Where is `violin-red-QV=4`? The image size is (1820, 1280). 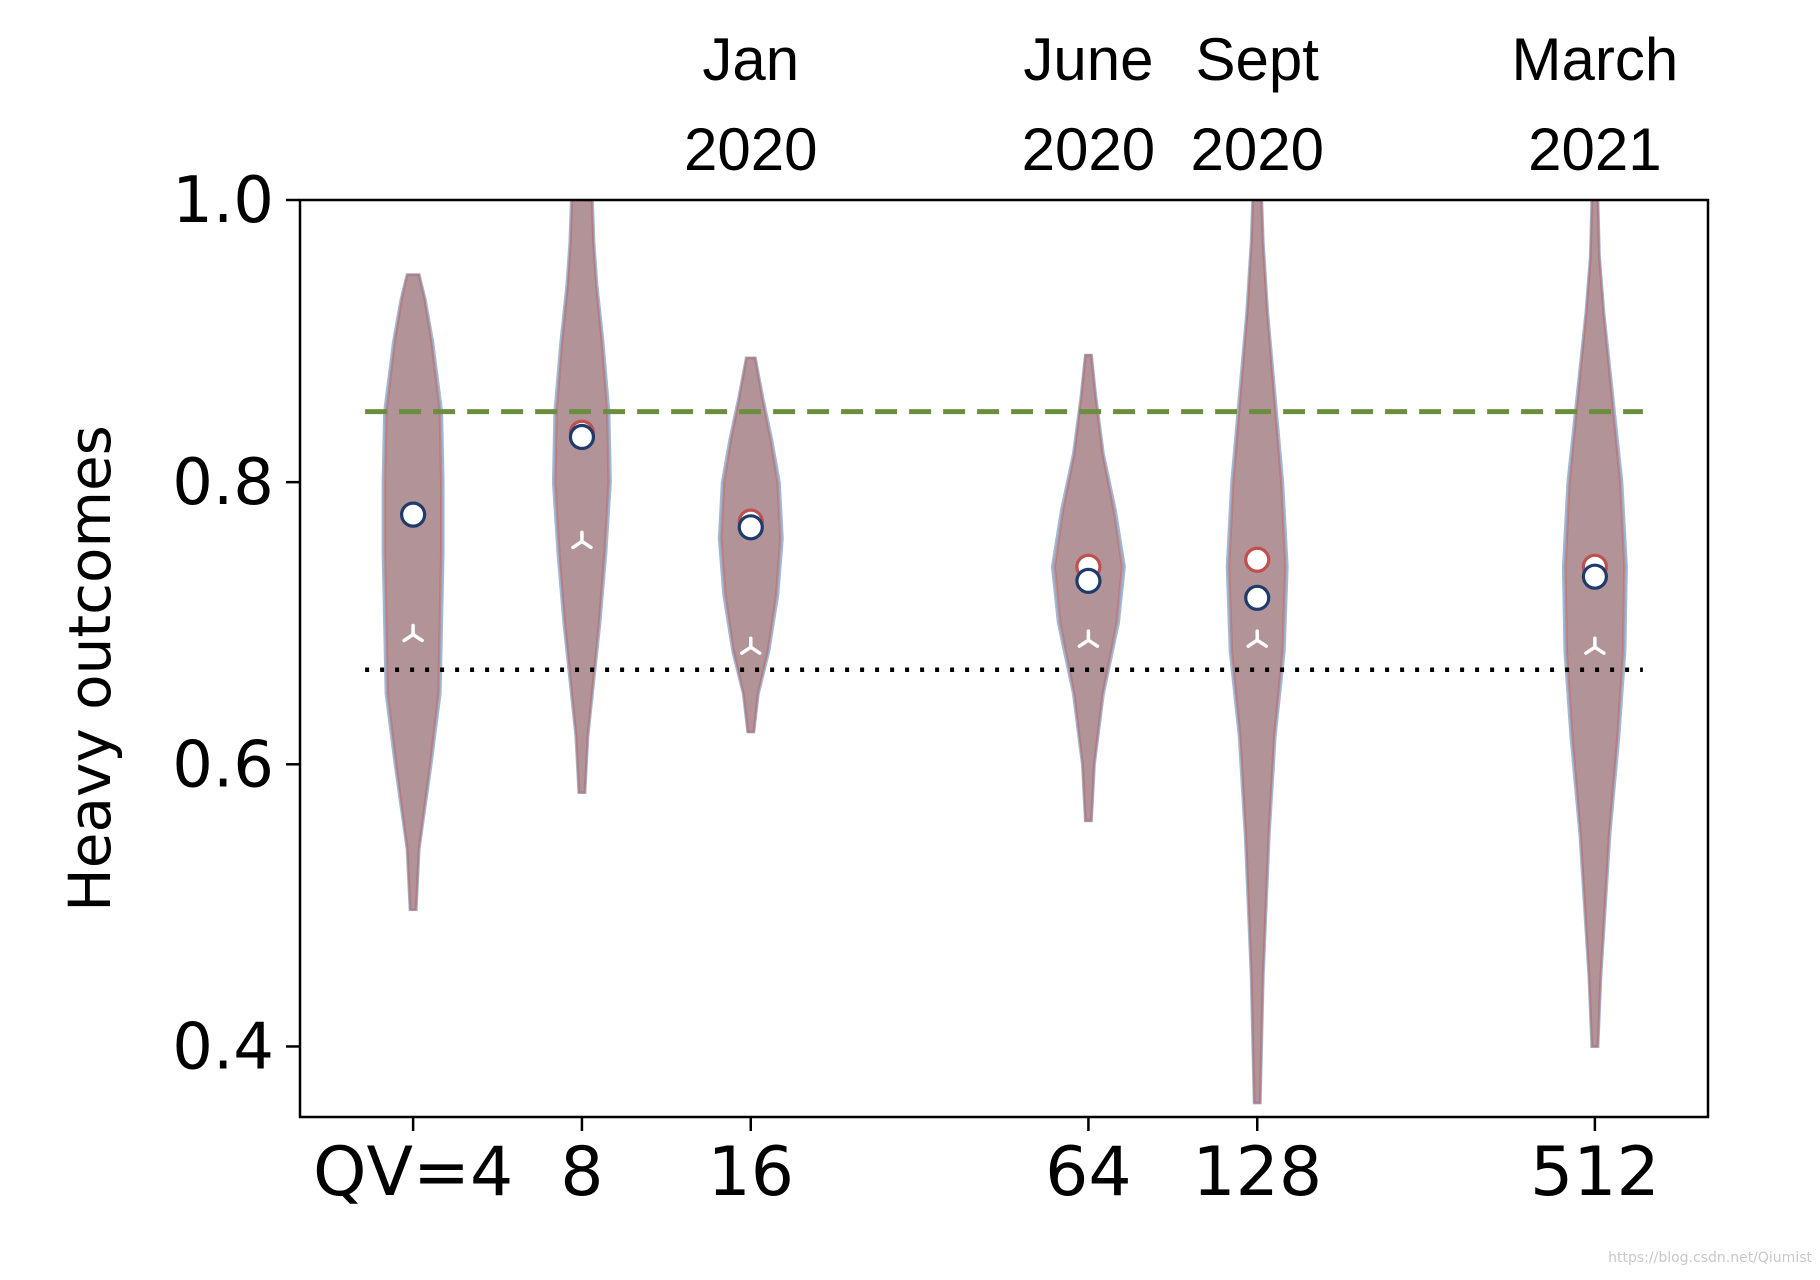 violin-red-QV=4 is located at coordinates (413, 592).